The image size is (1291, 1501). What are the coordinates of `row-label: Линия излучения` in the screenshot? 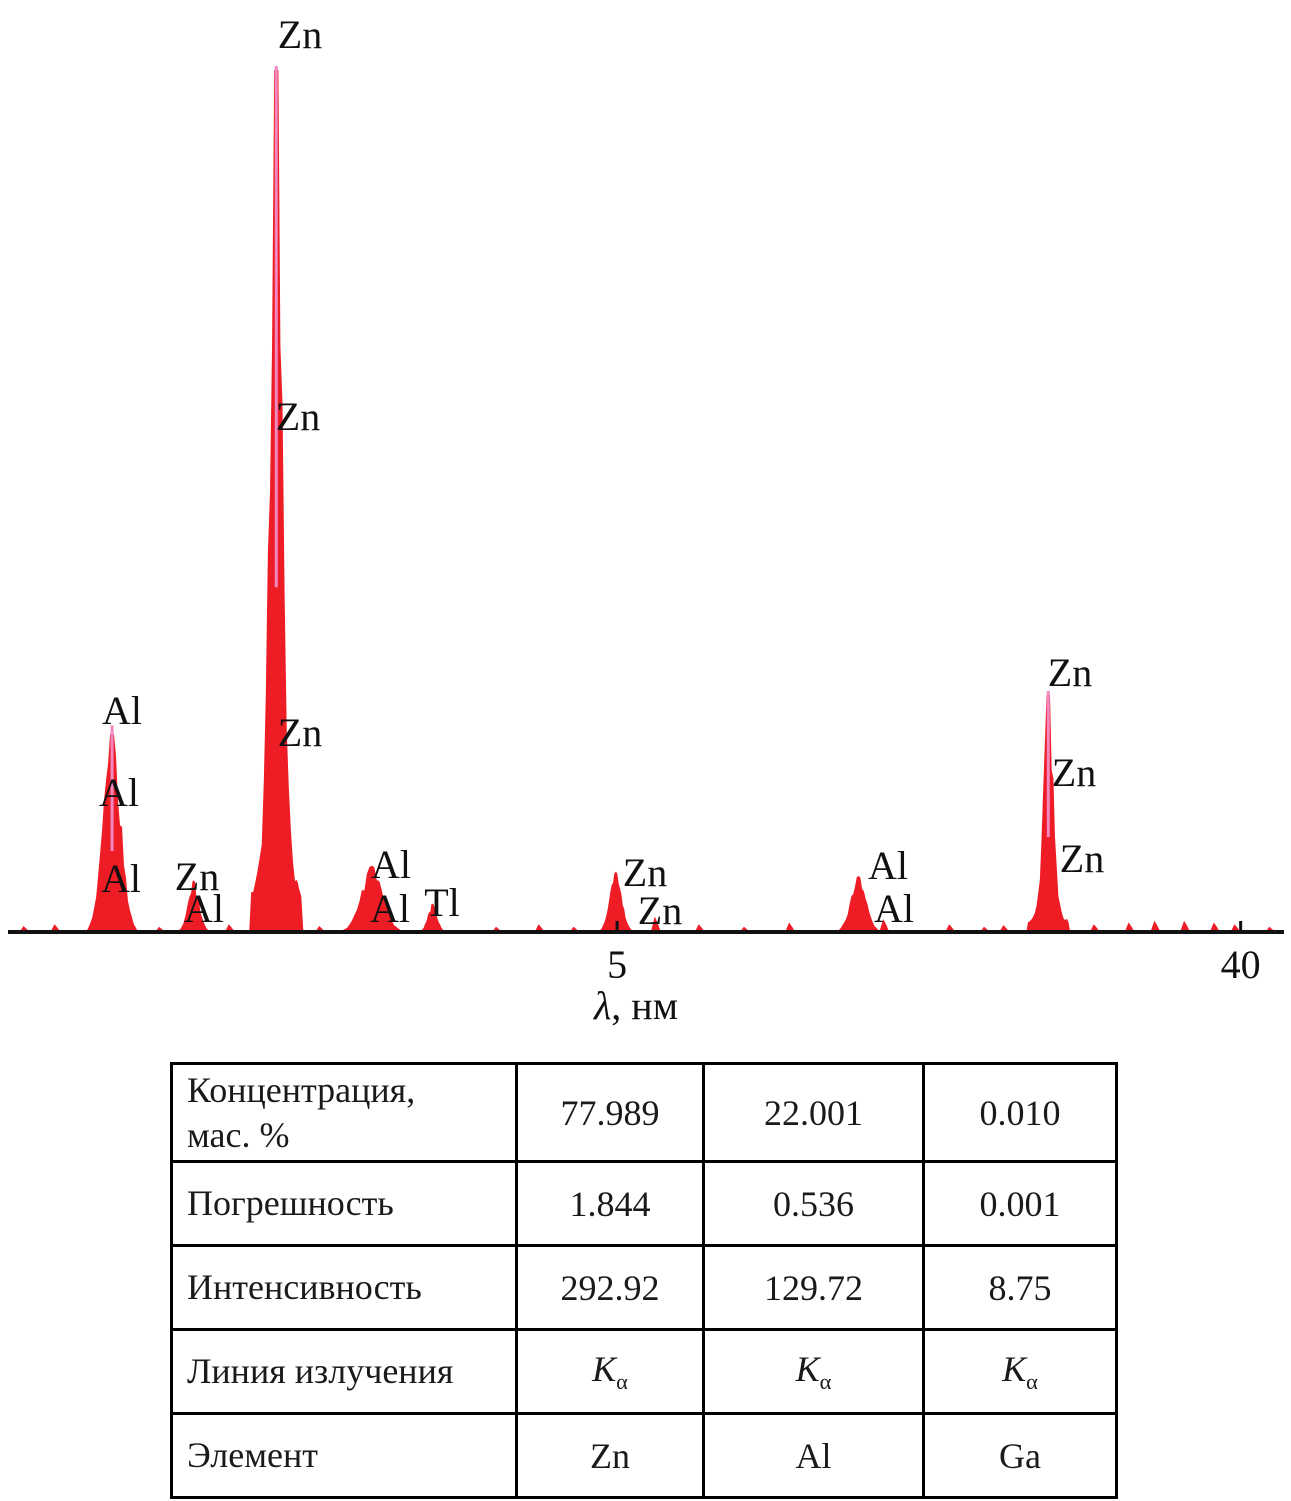 It's located at (344, 1371).